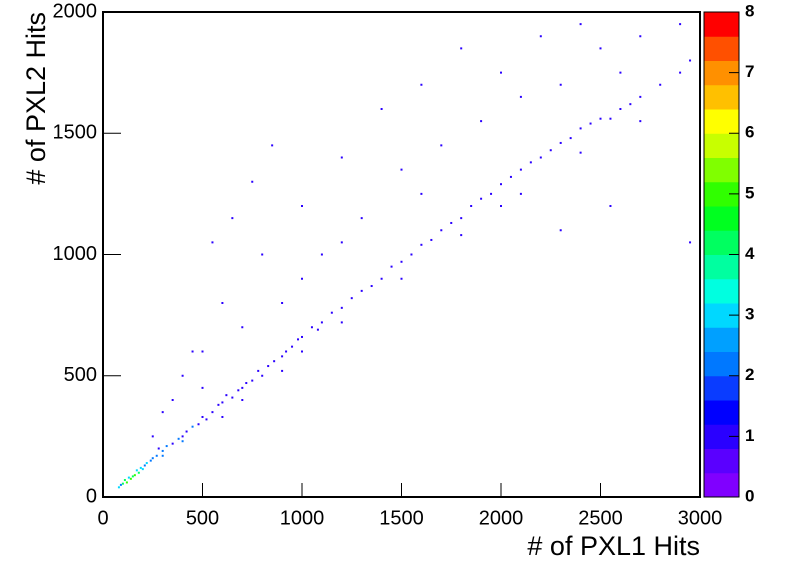 This screenshot has width=796, height=572. I want to click on y-tick-label: 1000, so click(75, 254).